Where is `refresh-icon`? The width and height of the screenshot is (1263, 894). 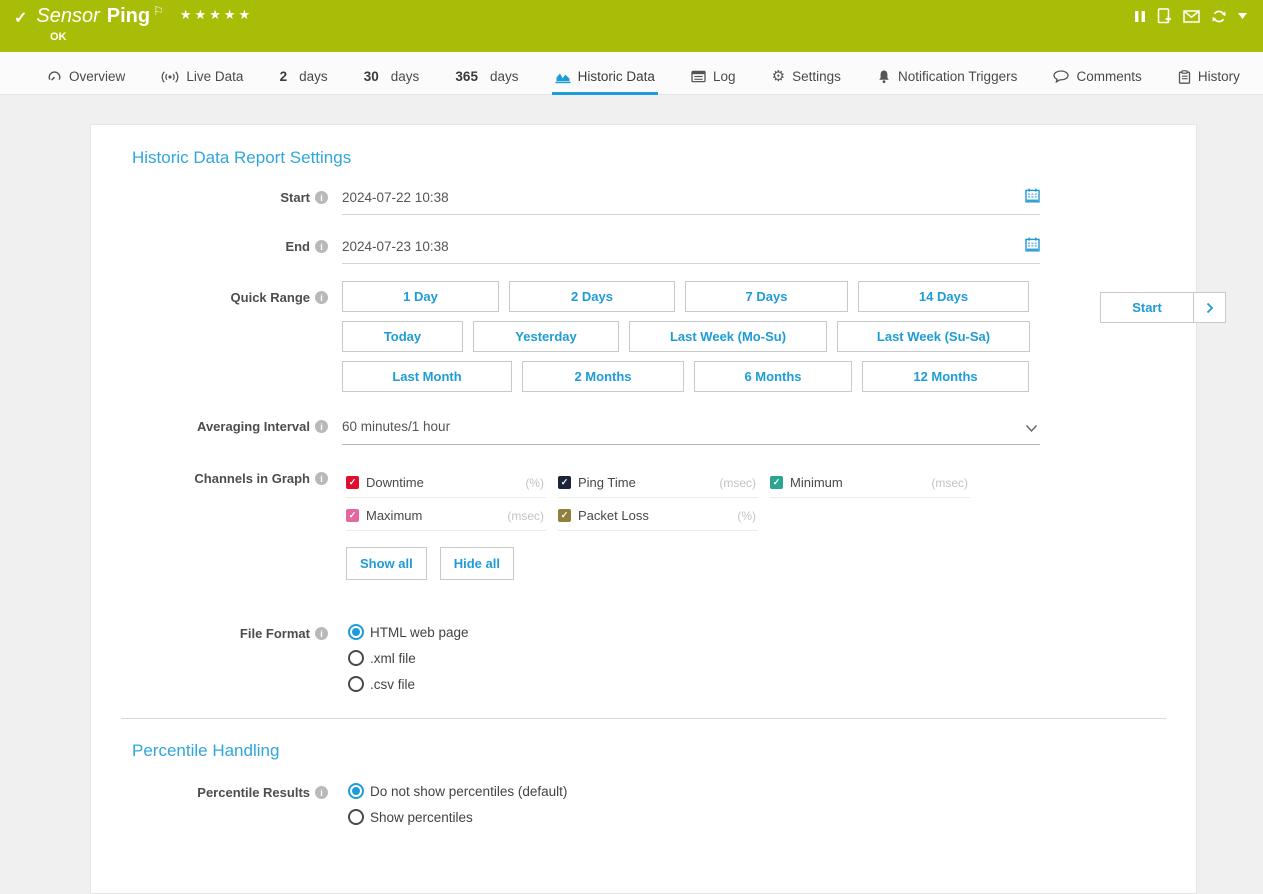
refresh-icon is located at coordinates (1219, 16).